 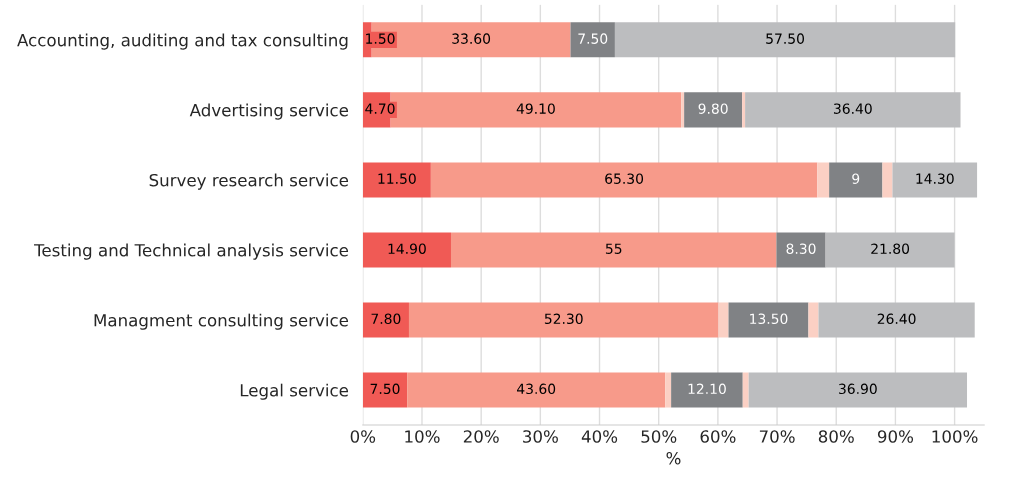 I want to click on data-label: 57.50, so click(x=785, y=38).